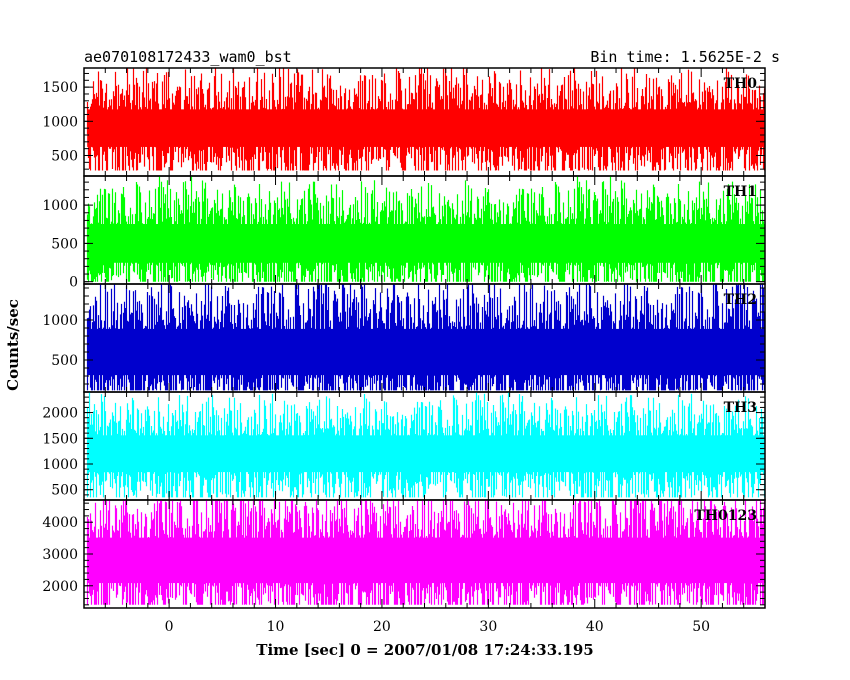  What do you see at coordinates (740, 408) in the screenshot?
I see `panel-label-th3: TH3` at bounding box center [740, 408].